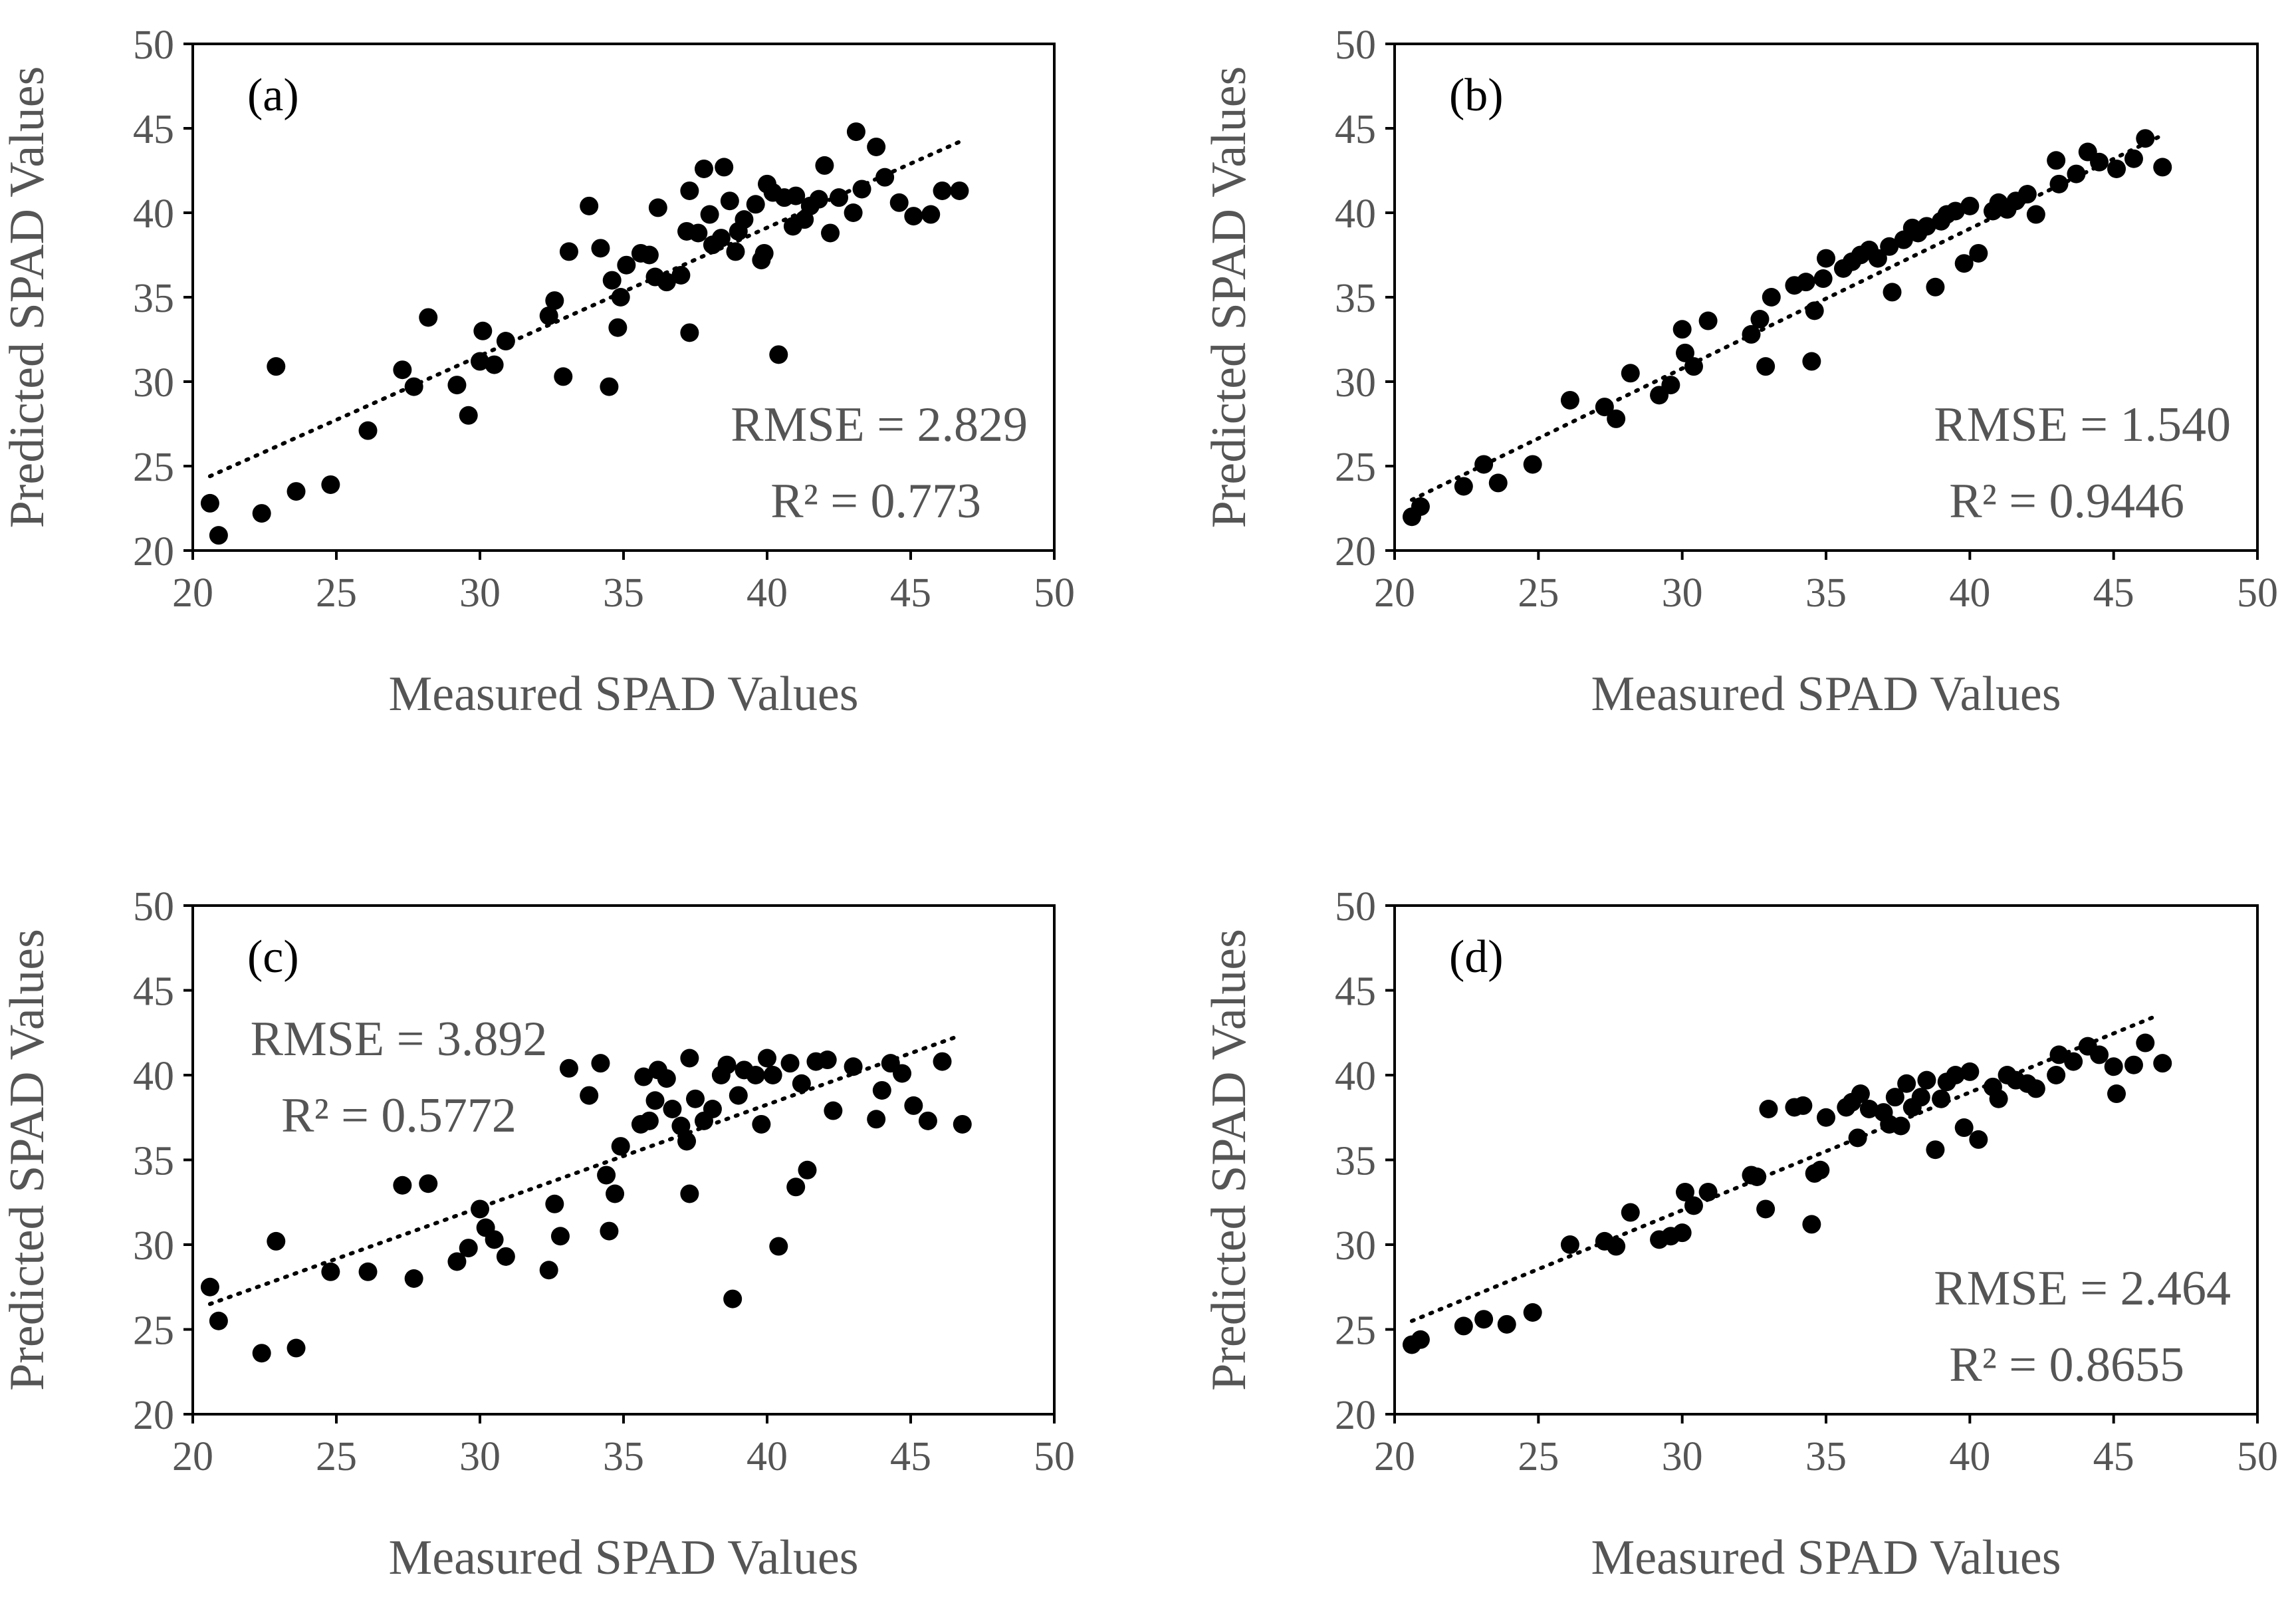 The height and width of the screenshot is (1611, 2296). What do you see at coordinates (399, 1115) in the screenshot?
I see `r-squared-label: R² = 0.5772` at bounding box center [399, 1115].